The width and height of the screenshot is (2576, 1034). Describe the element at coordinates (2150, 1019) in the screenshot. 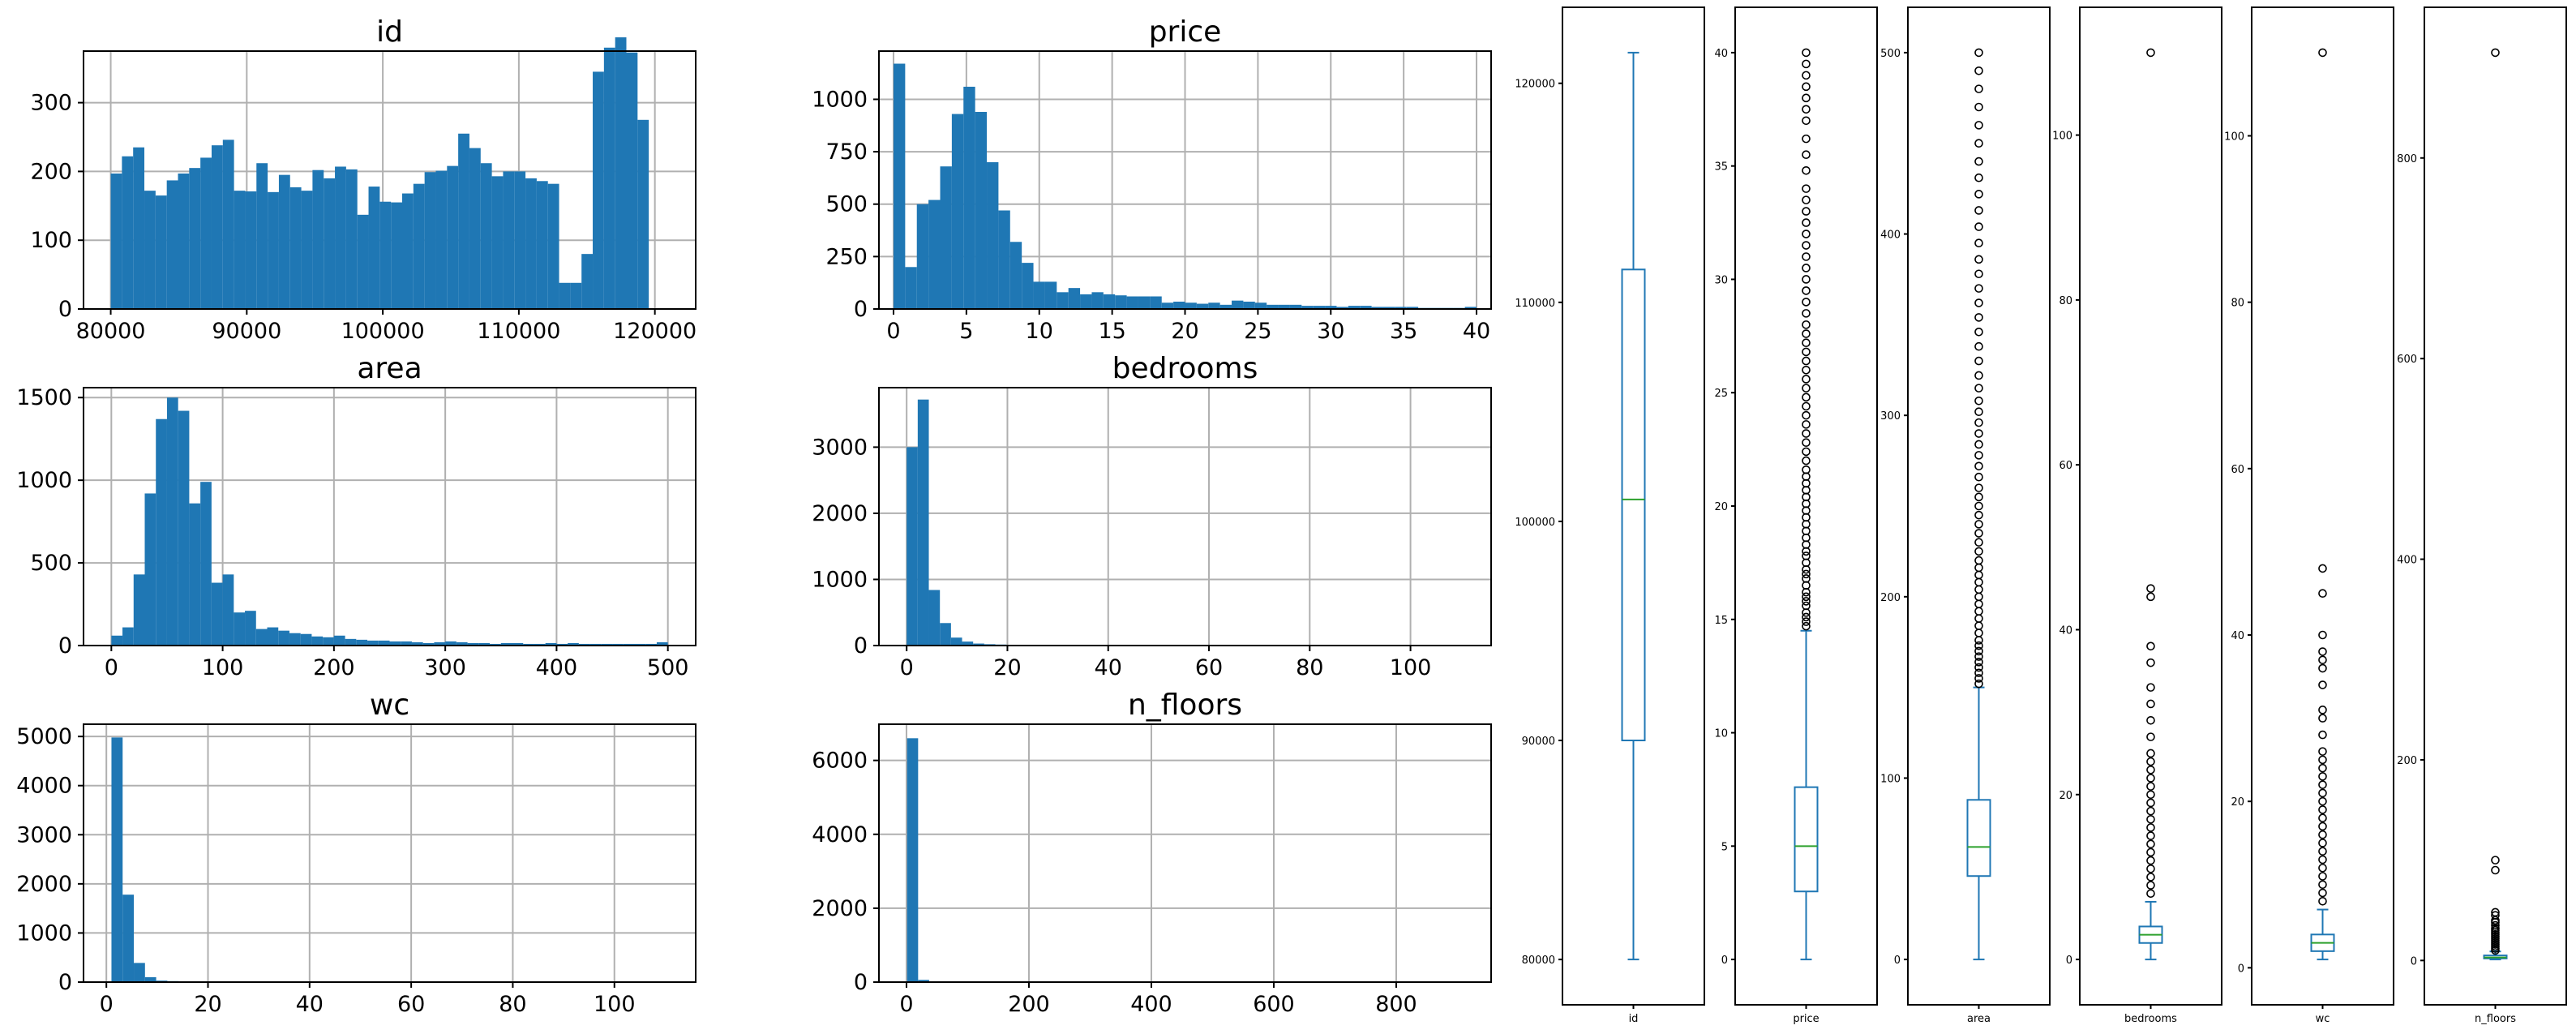

I see `x-tick-label: bedrooms` at that location.